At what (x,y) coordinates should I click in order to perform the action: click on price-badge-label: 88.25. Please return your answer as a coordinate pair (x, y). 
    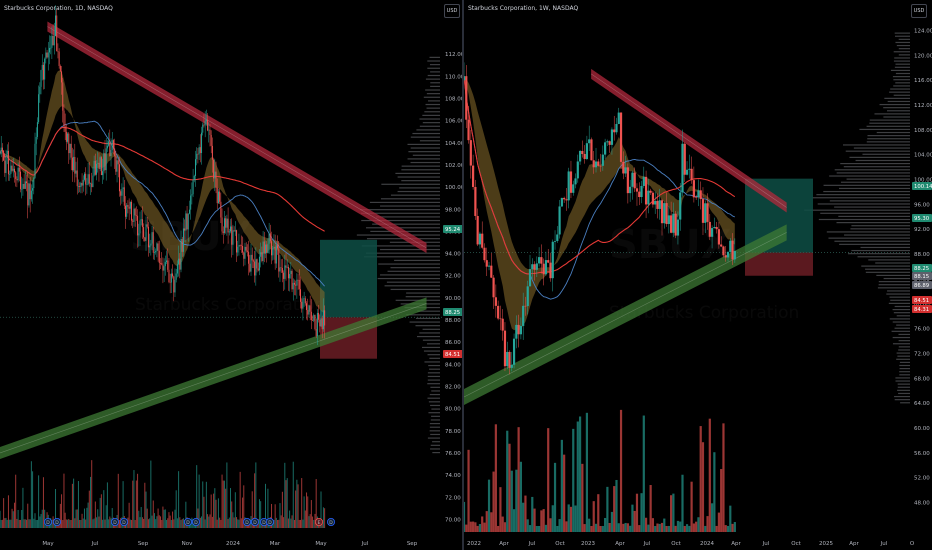
    Looking at the image, I should click on (921, 269).